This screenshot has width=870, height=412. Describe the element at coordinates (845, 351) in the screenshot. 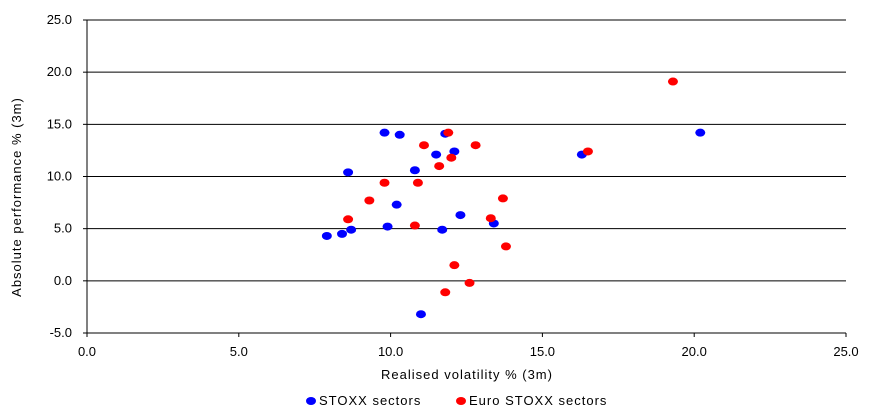

I see `x-tick-label: 25.0` at that location.